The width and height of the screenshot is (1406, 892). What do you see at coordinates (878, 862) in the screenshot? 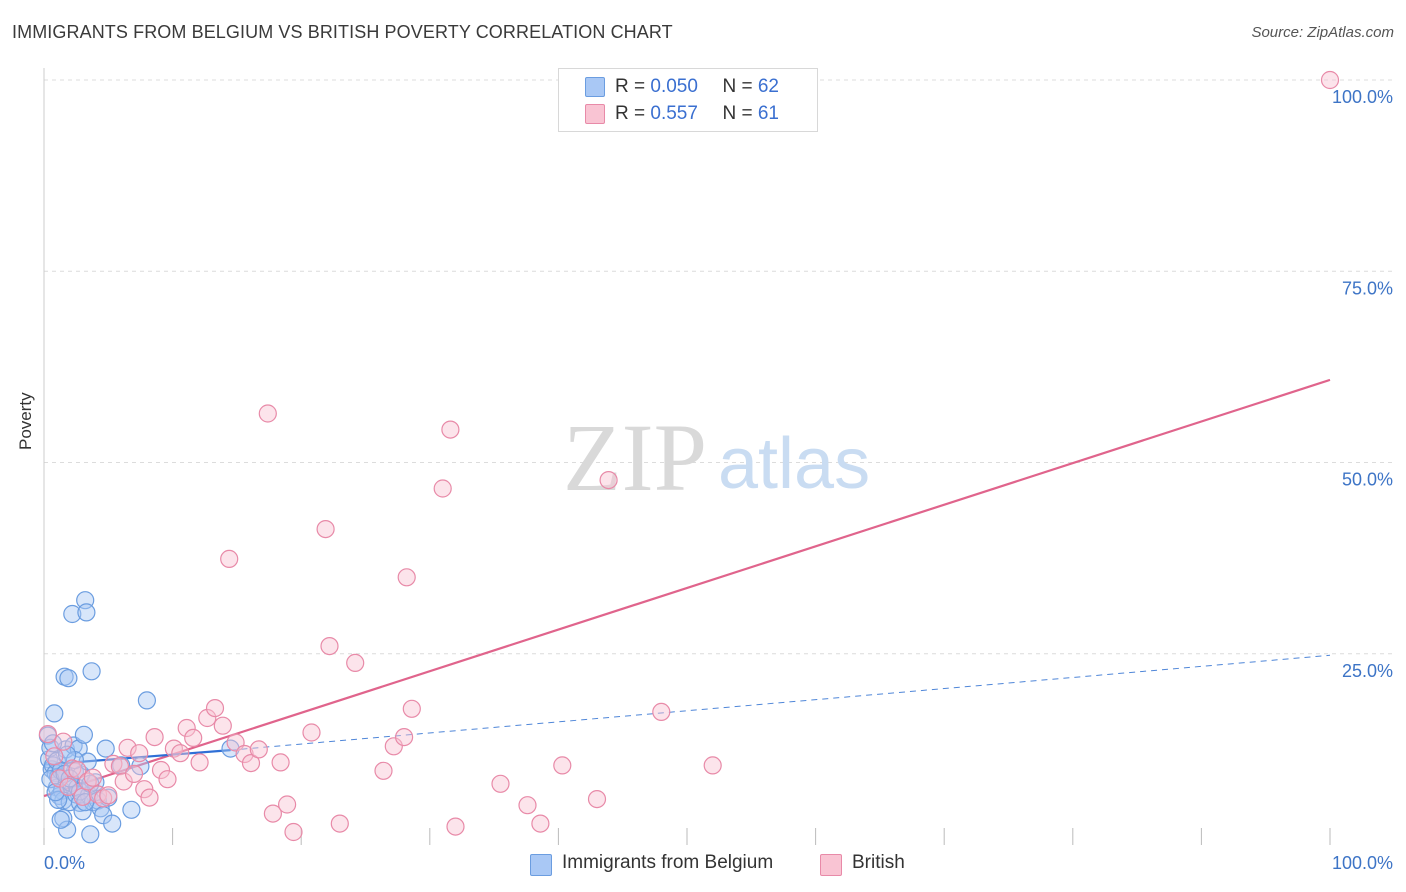
I see `bottom-legend-label-british: British` at bounding box center [878, 862].